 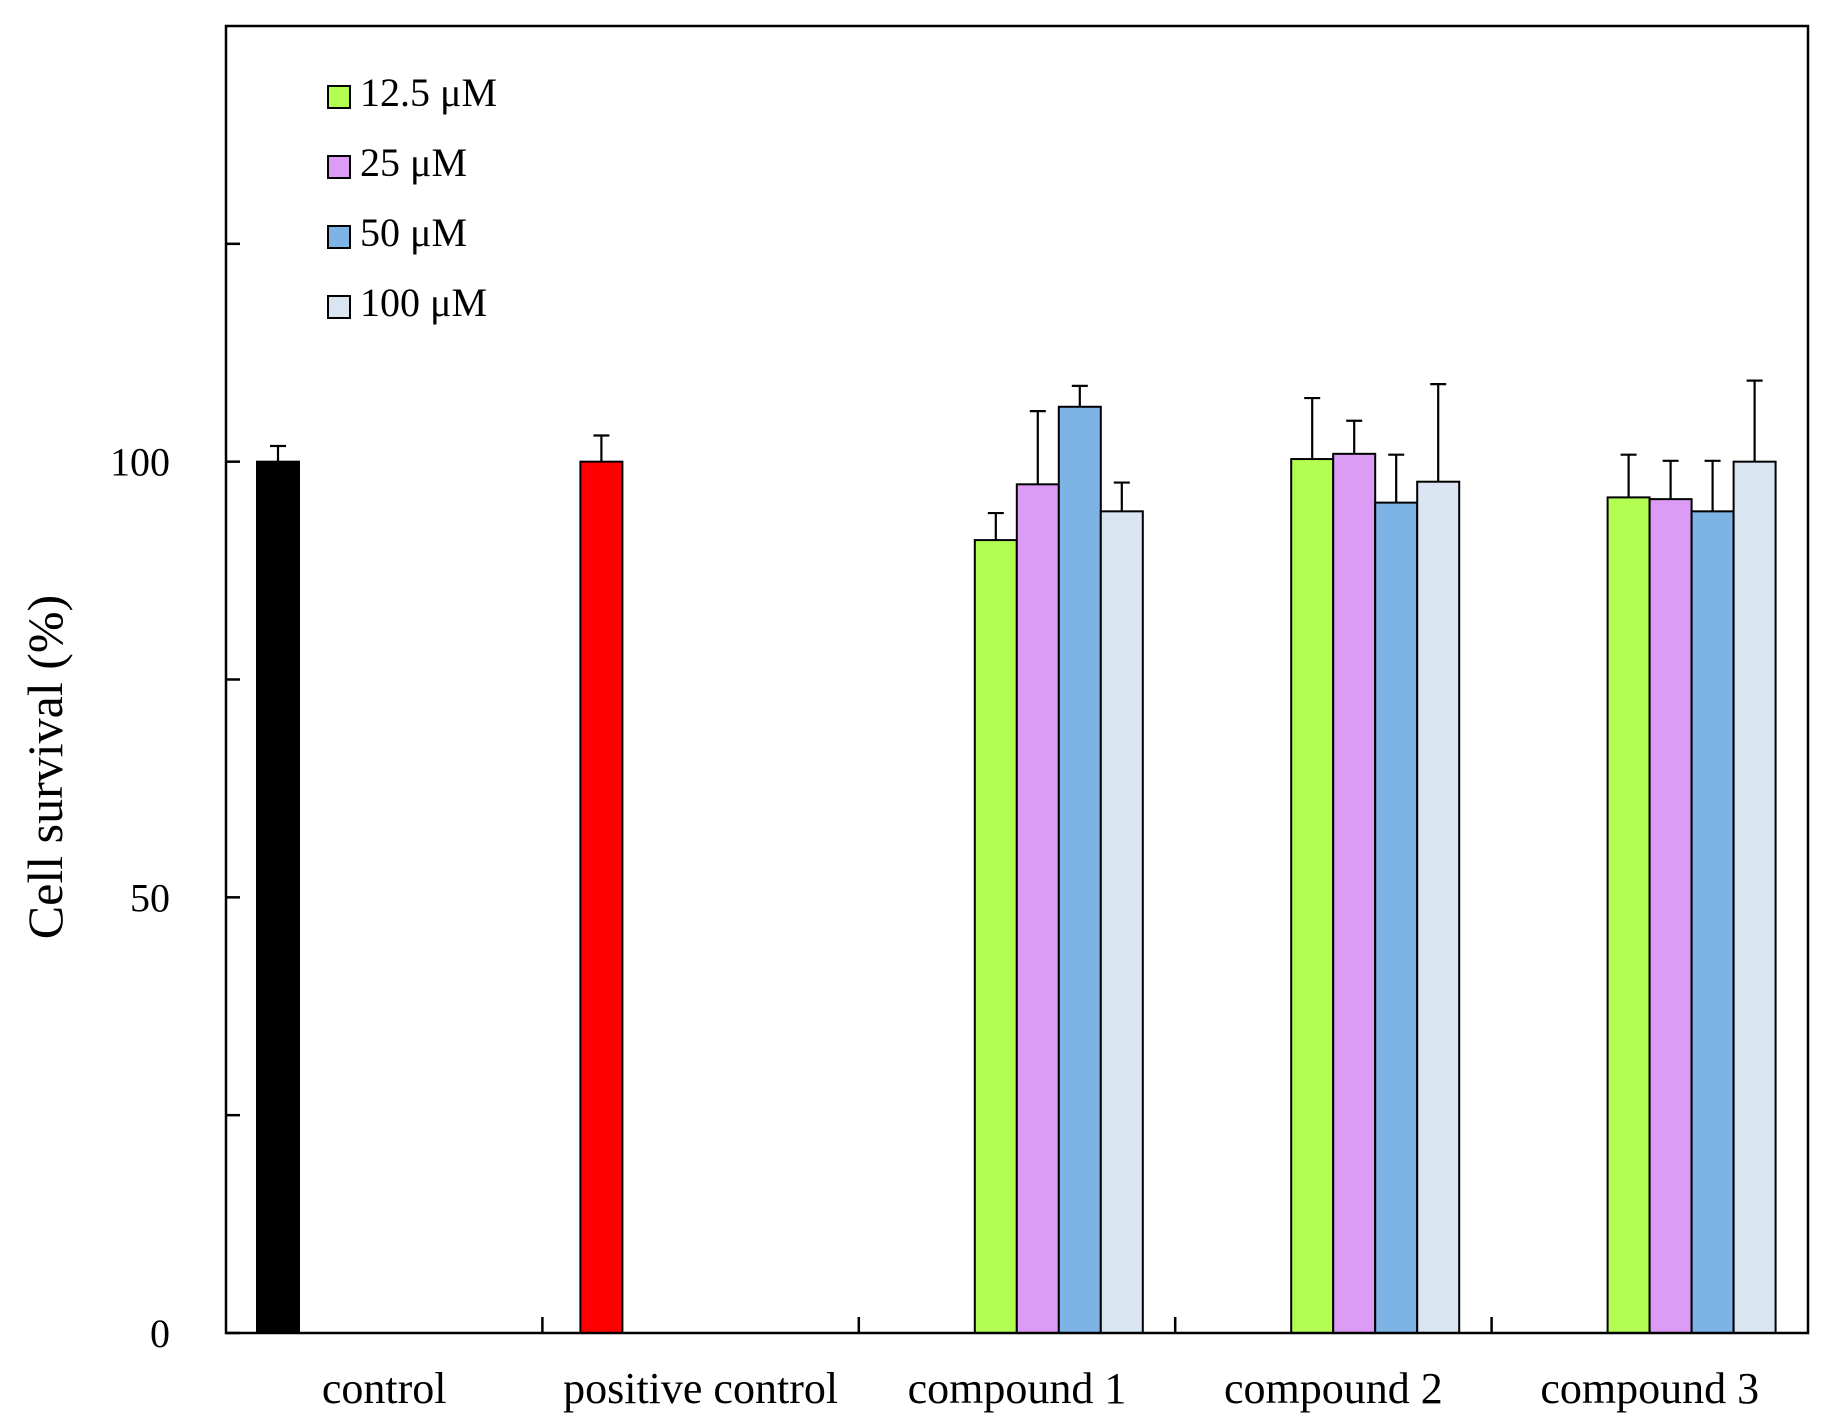 I want to click on bar-control, so click(x=278, y=897).